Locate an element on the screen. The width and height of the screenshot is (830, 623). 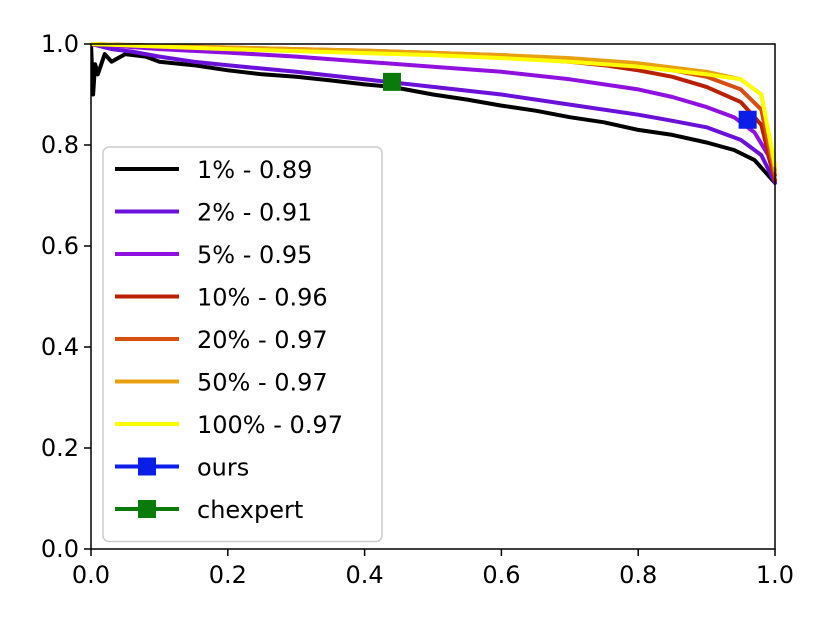
legend-label: 10% - 0.96 is located at coordinates (262, 298).